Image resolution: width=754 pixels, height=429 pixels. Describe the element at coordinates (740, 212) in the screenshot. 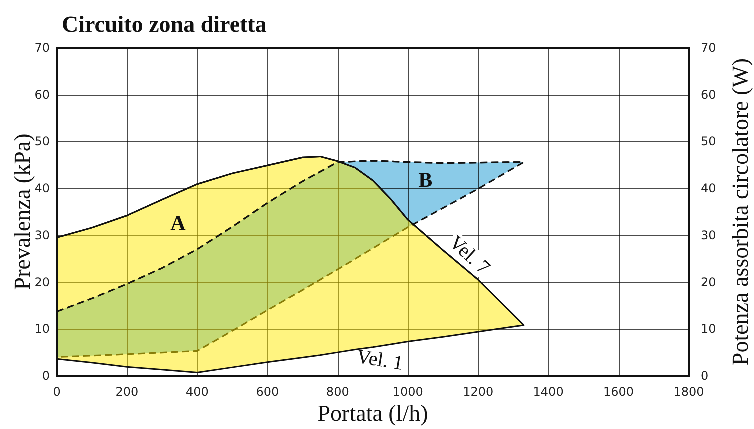

I see `y2-axis-title: Potenza assorbita circolatore (W)` at that location.